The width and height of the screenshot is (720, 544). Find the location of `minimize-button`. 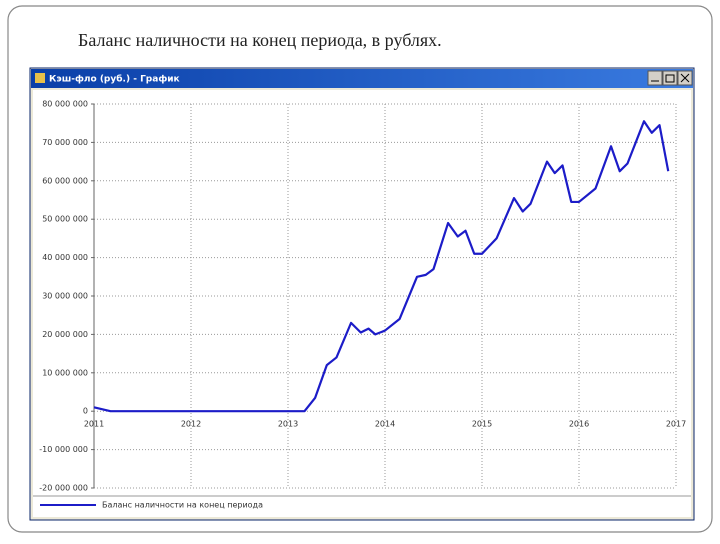

minimize-button is located at coordinates (655, 78).